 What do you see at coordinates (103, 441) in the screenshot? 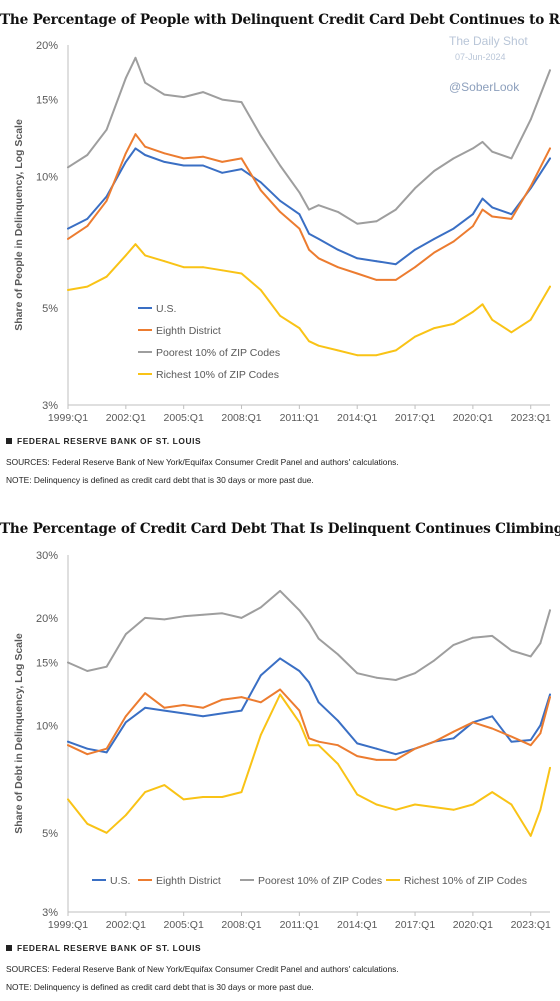
I see `source-org: FEDERAL RESERVE BANK OF ST. LOUIS` at bounding box center [103, 441].